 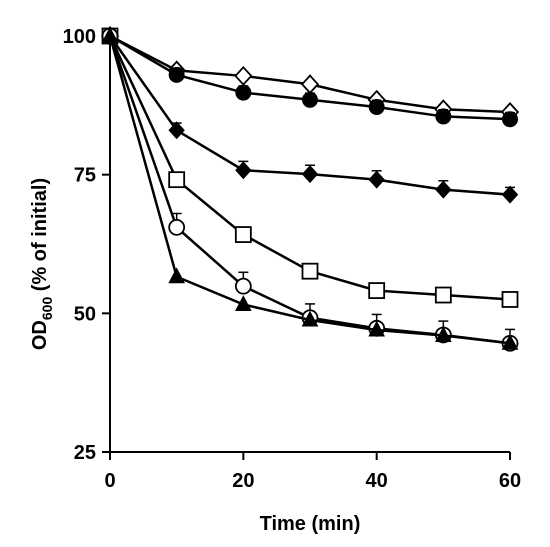 I want to click on x-tick-label: 60, so click(x=510, y=481).